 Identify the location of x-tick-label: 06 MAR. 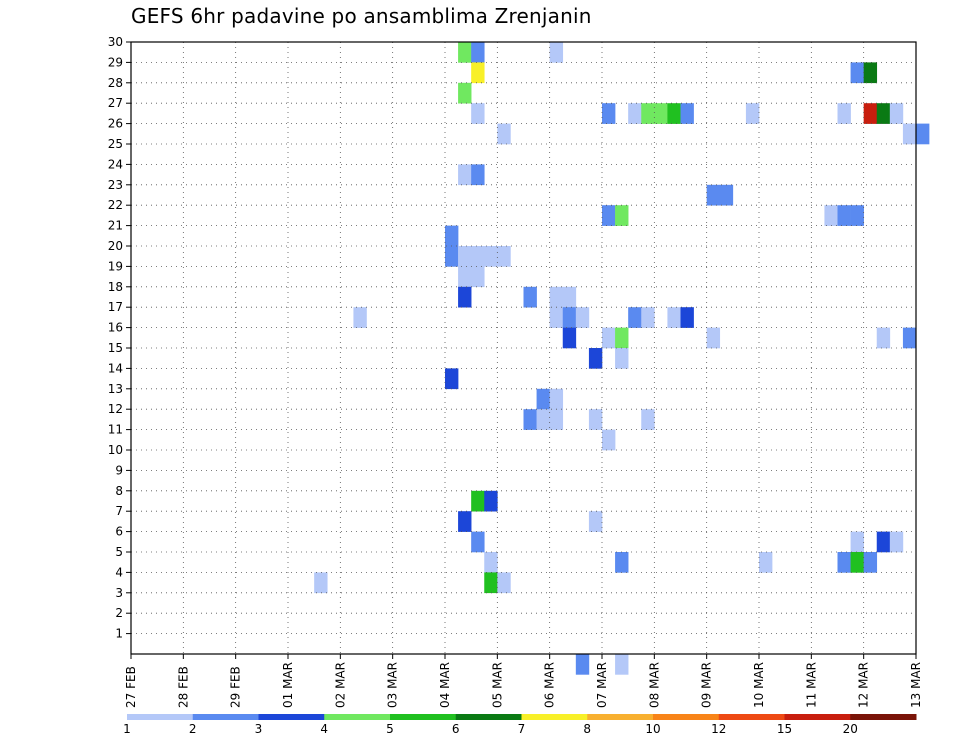
(550, 685).